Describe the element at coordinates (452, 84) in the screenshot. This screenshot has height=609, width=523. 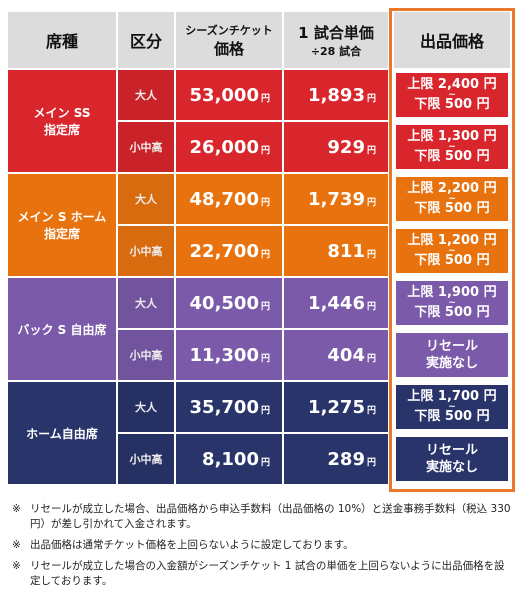
I see `resale-upper: 上限 2,400 円` at that location.